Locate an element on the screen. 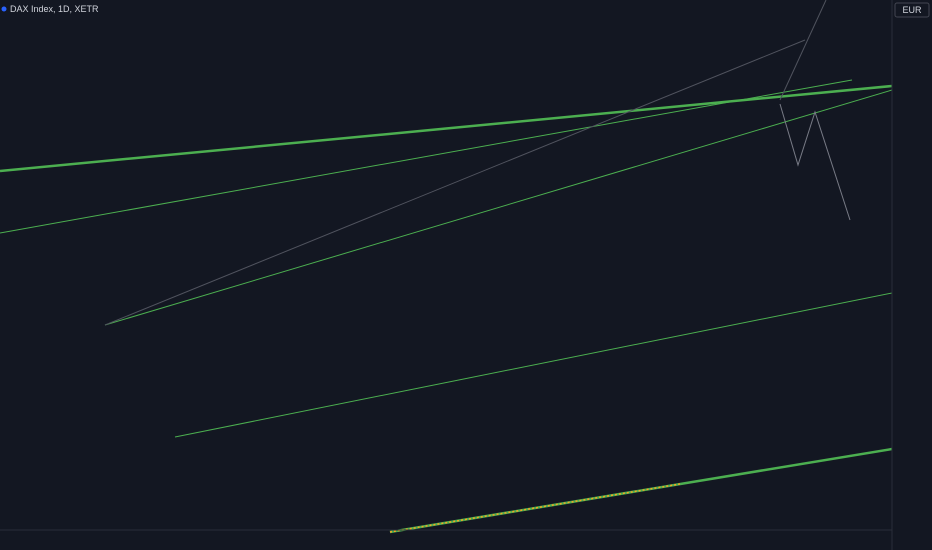 The width and height of the screenshot is (932, 550). wave-path is located at coordinates (815, 162).